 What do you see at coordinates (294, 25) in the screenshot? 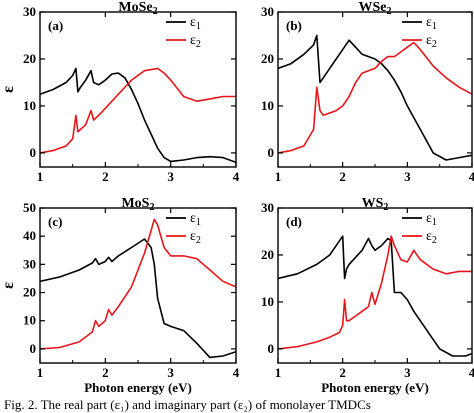
I see `panel-label: (b)` at bounding box center [294, 25].